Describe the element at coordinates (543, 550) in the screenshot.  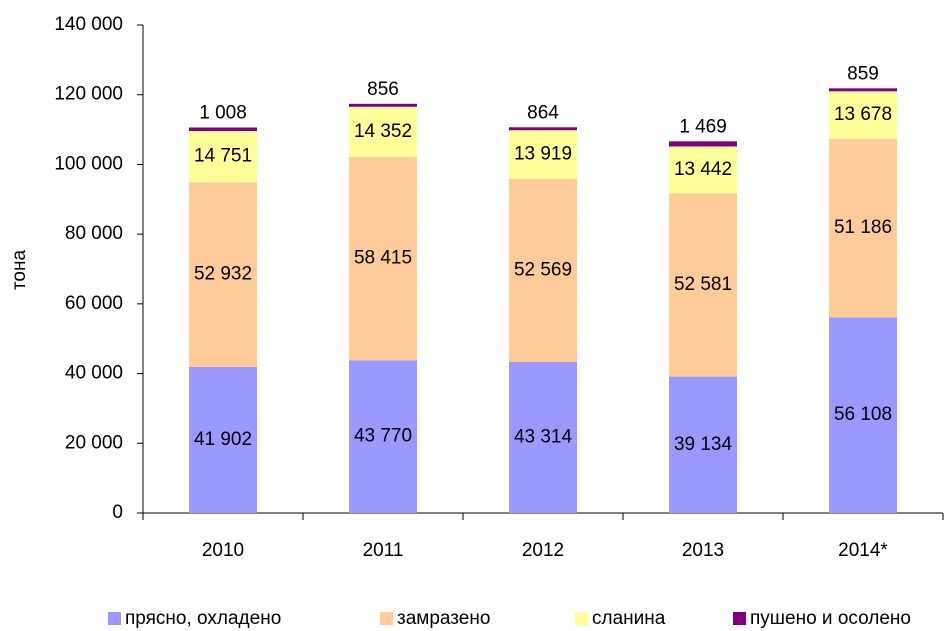
I see `x-tick-label: 2012` at that location.